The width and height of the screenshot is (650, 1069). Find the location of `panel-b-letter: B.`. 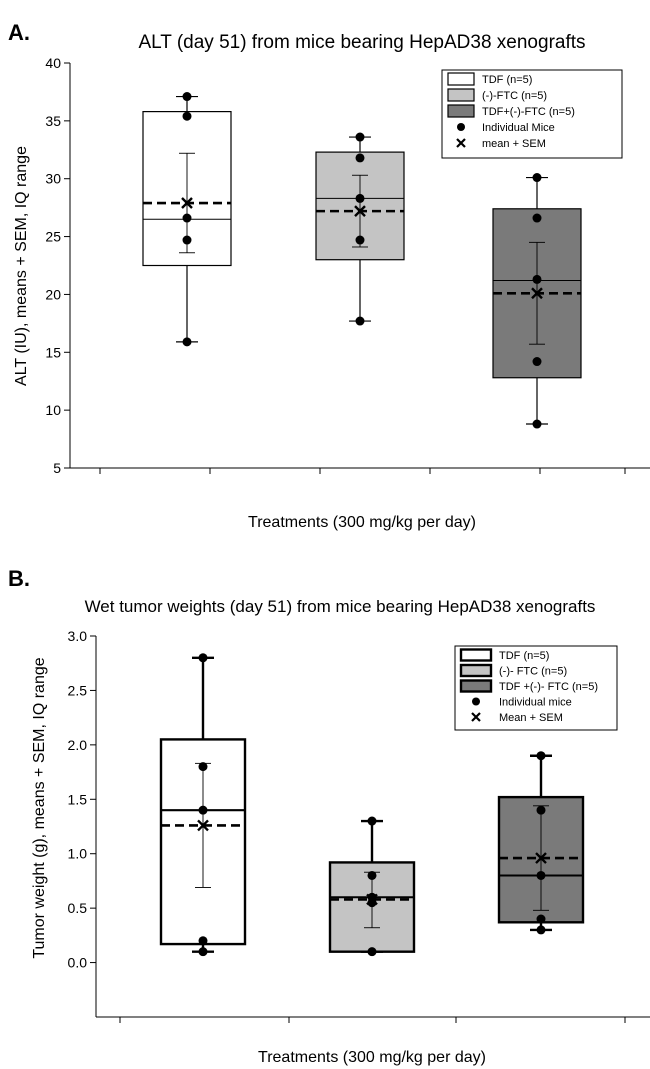

panel-b-letter: B. is located at coordinates (19, 578).